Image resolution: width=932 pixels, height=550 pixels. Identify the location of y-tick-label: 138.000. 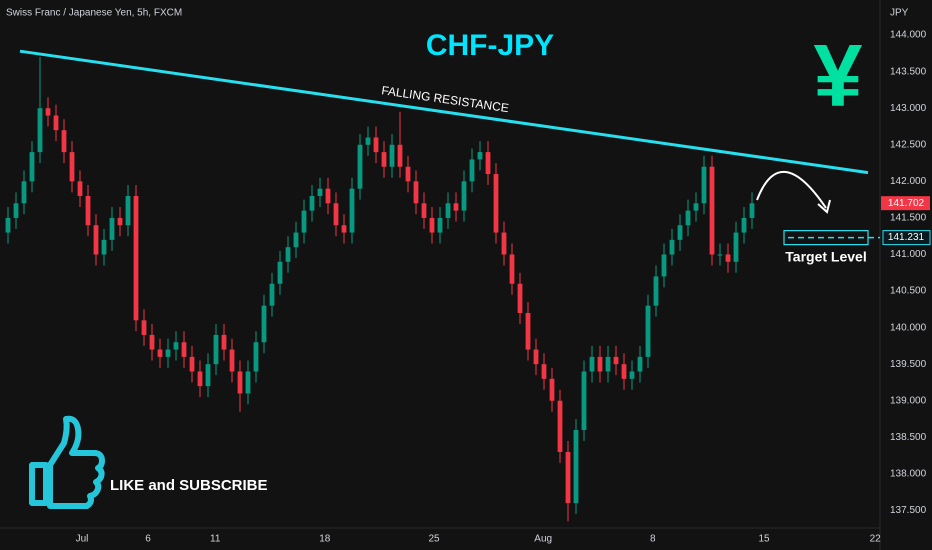
(908, 474).